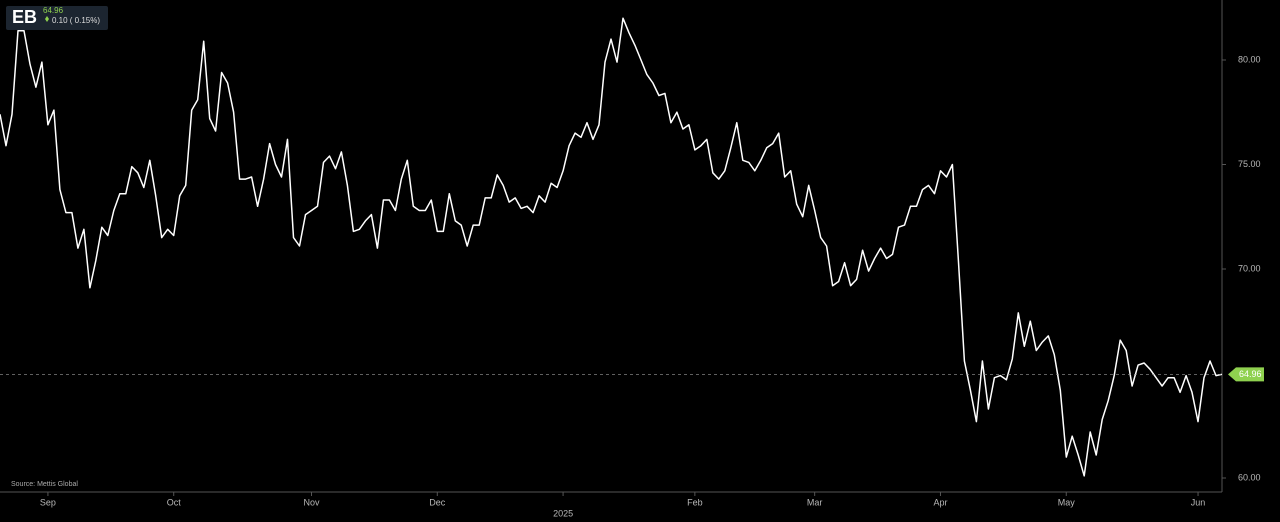 The width and height of the screenshot is (1280, 522). I want to click on x-tick-label: Apr, so click(940, 502).